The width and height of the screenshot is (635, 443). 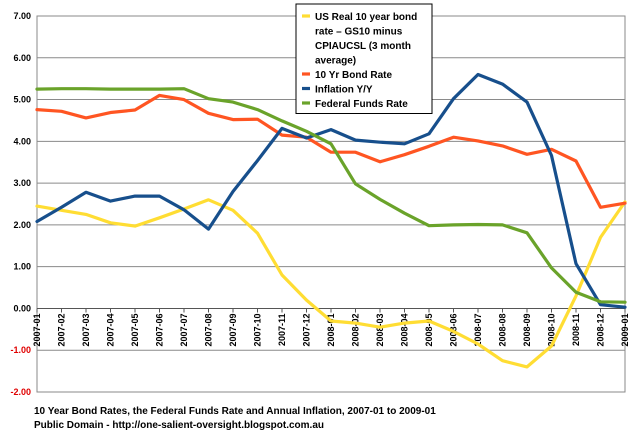 What do you see at coordinates (86, 329) in the screenshot?
I see `x-tick-label: 2007-03` at bounding box center [86, 329].